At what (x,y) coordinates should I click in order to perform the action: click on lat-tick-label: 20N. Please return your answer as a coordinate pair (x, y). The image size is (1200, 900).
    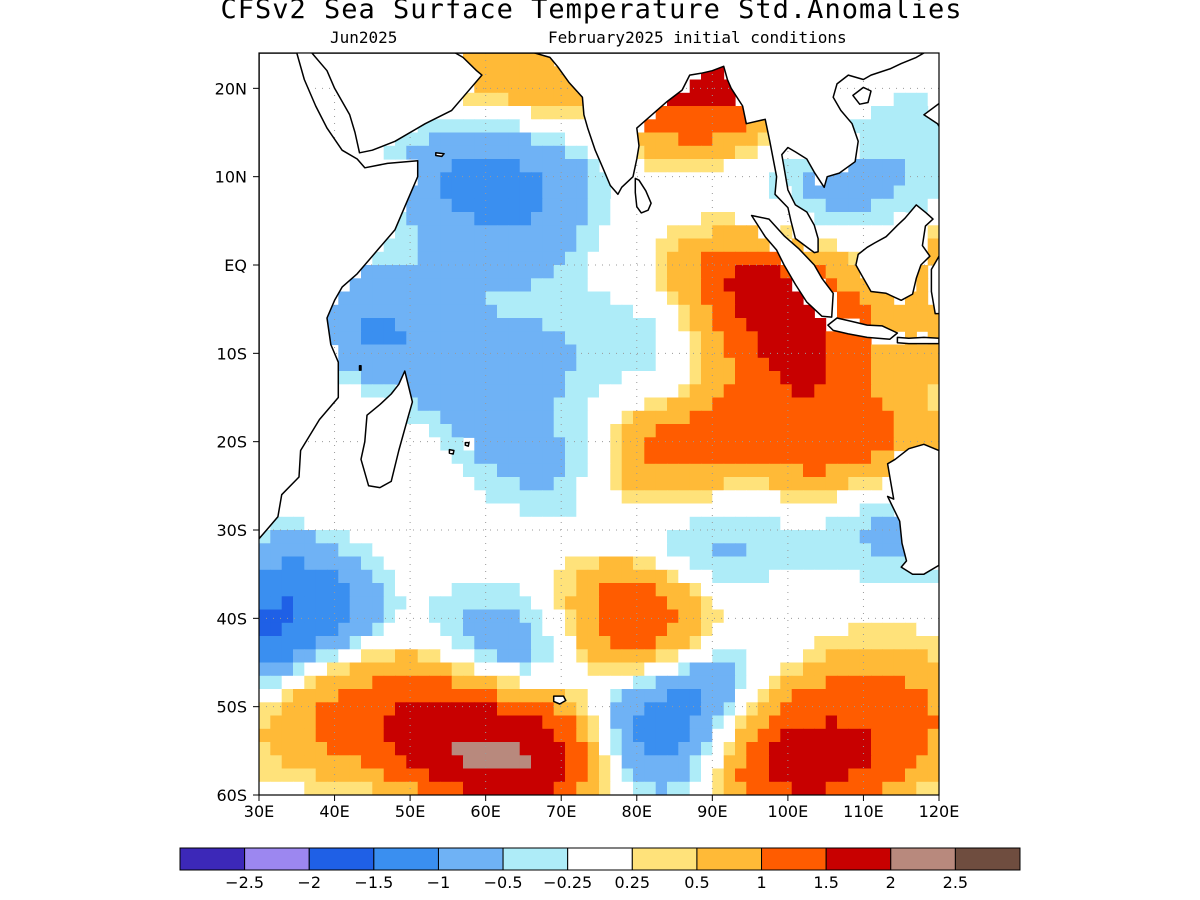
    Looking at the image, I should click on (231, 88).